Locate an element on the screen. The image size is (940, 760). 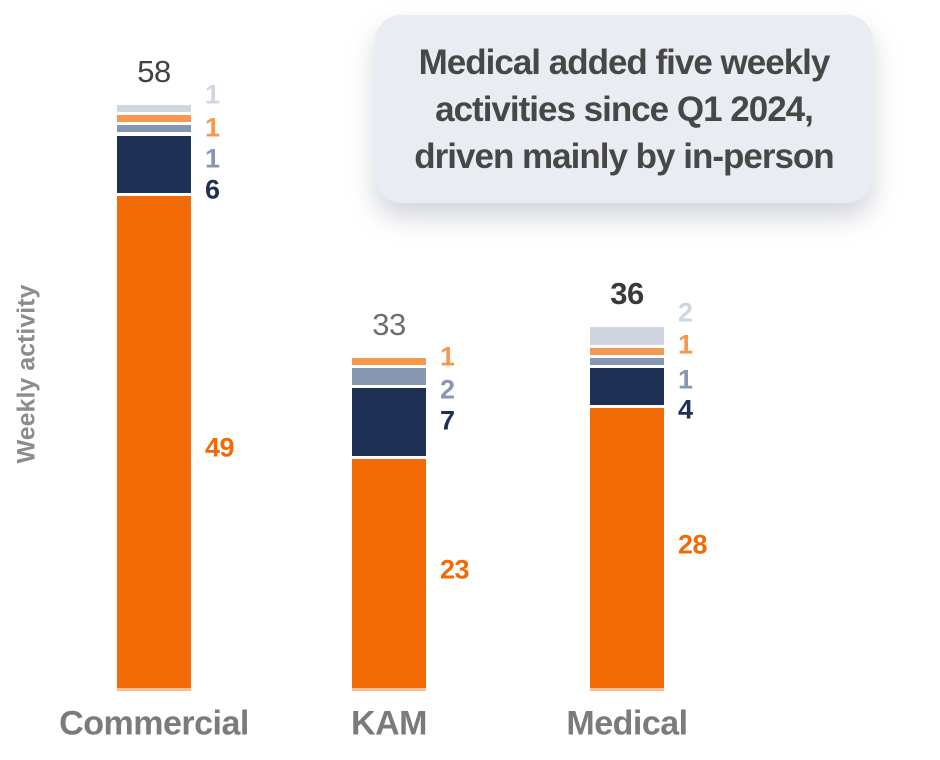
bar-segment-medical-orange is located at coordinates (627, 549).